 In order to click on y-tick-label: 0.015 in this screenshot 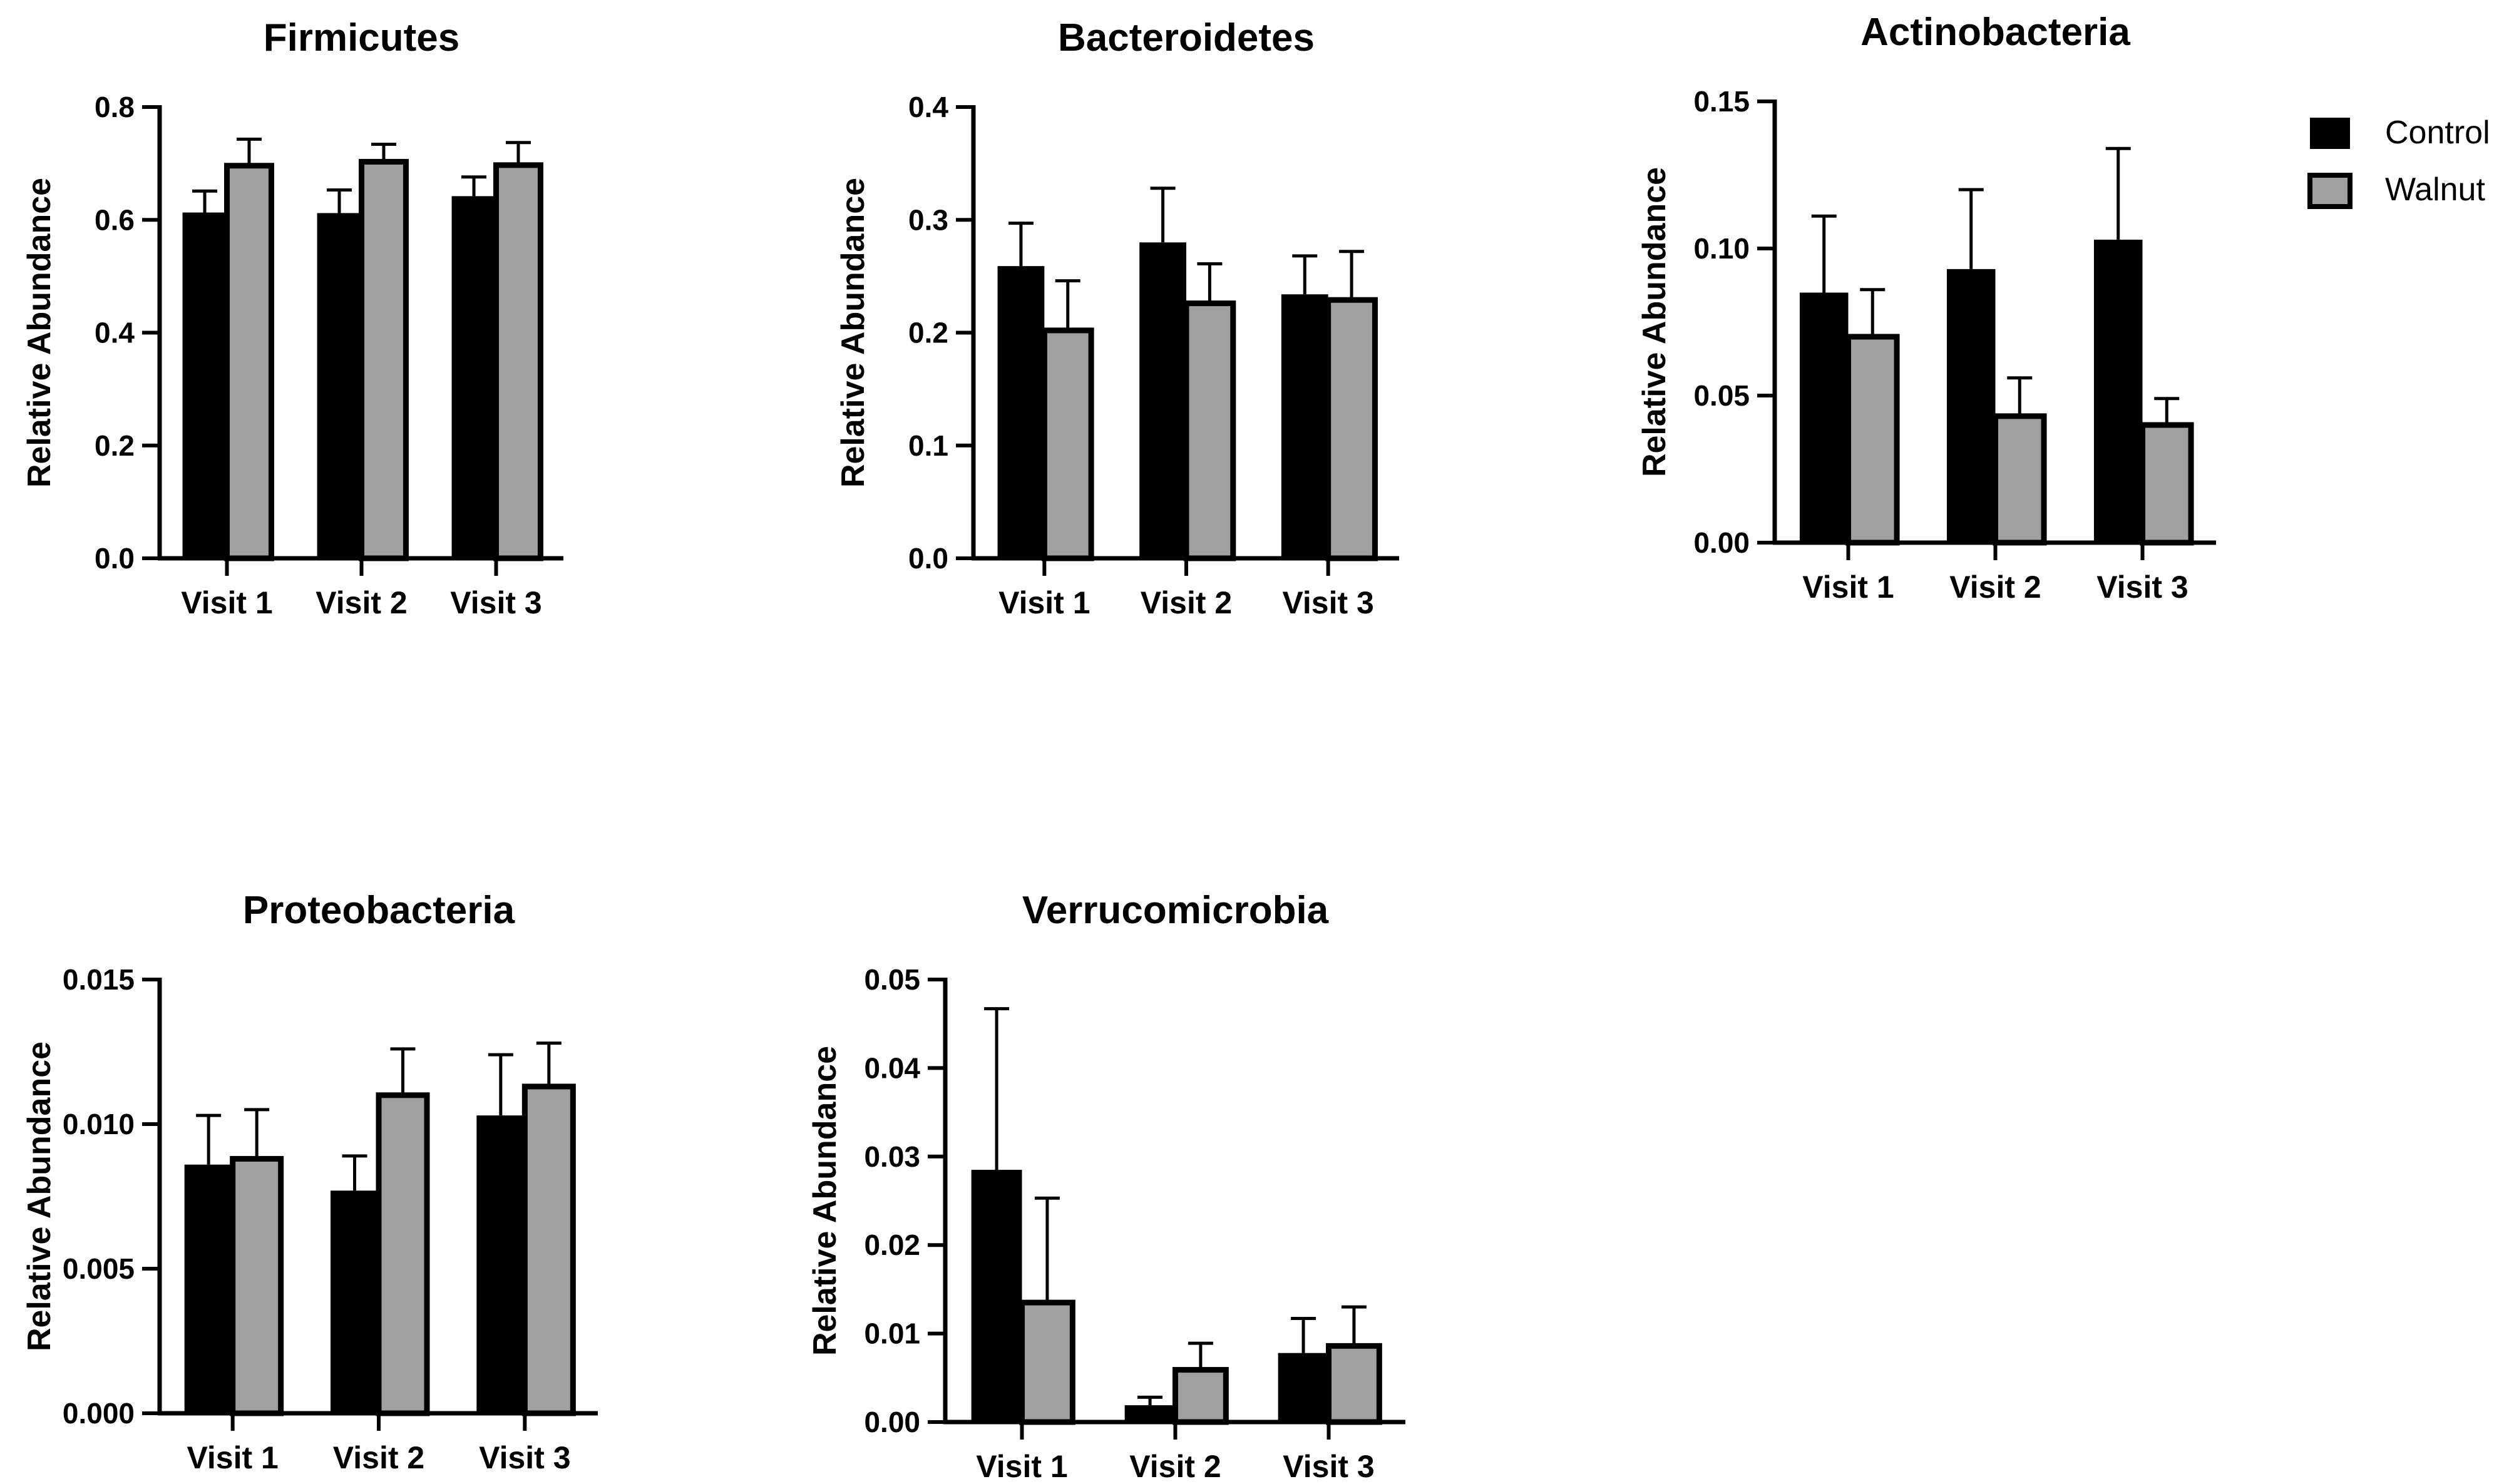, I will do `click(99, 979)`.